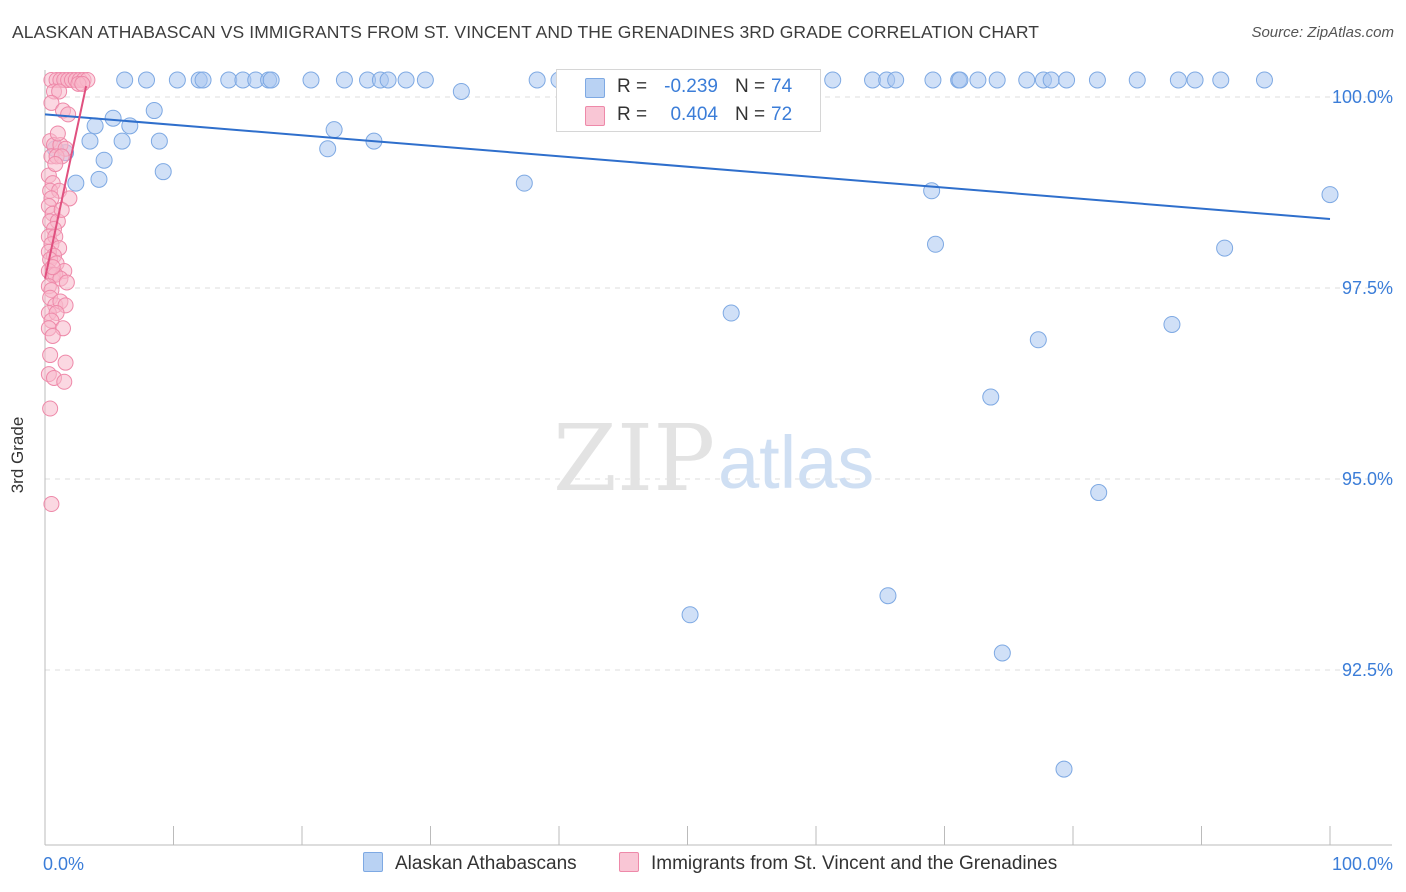 The height and width of the screenshot is (892, 1406). I want to click on legend-blue-r-value: -0.239, so click(691, 86).